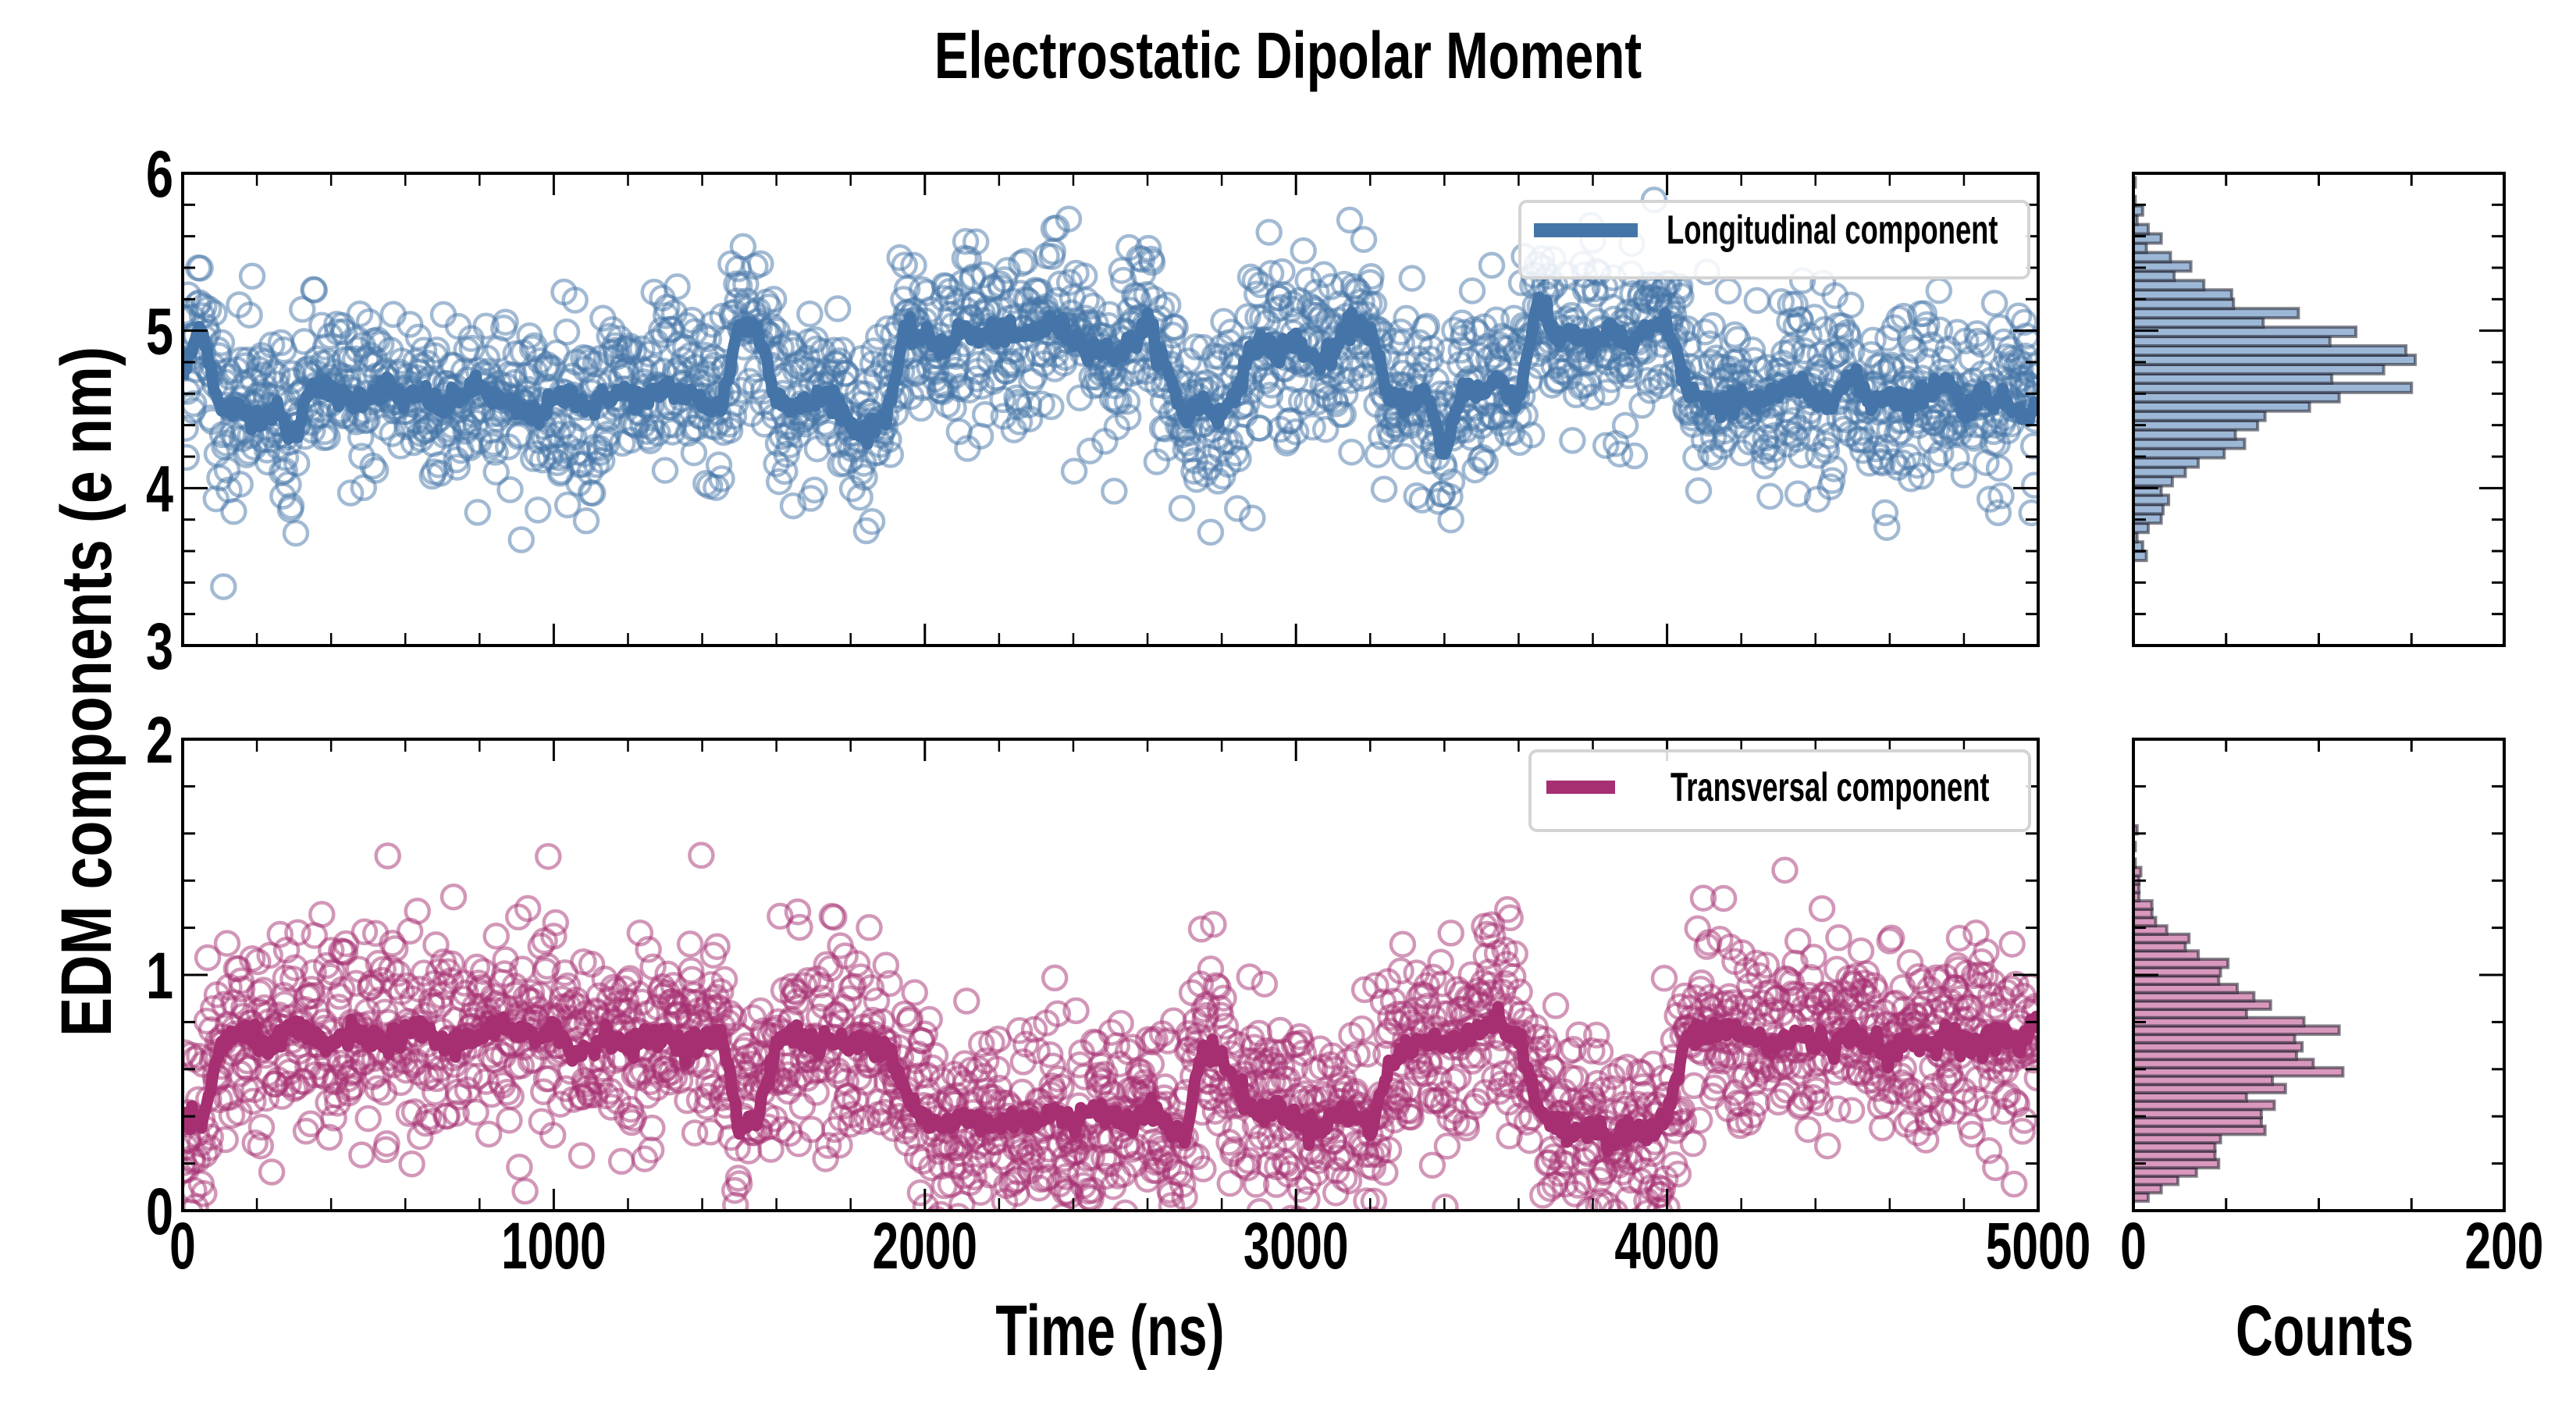  What do you see at coordinates (2325, 1329) in the screenshot?
I see `hist-x-axis-label: Counts` at bounding box center [2325, 1329].